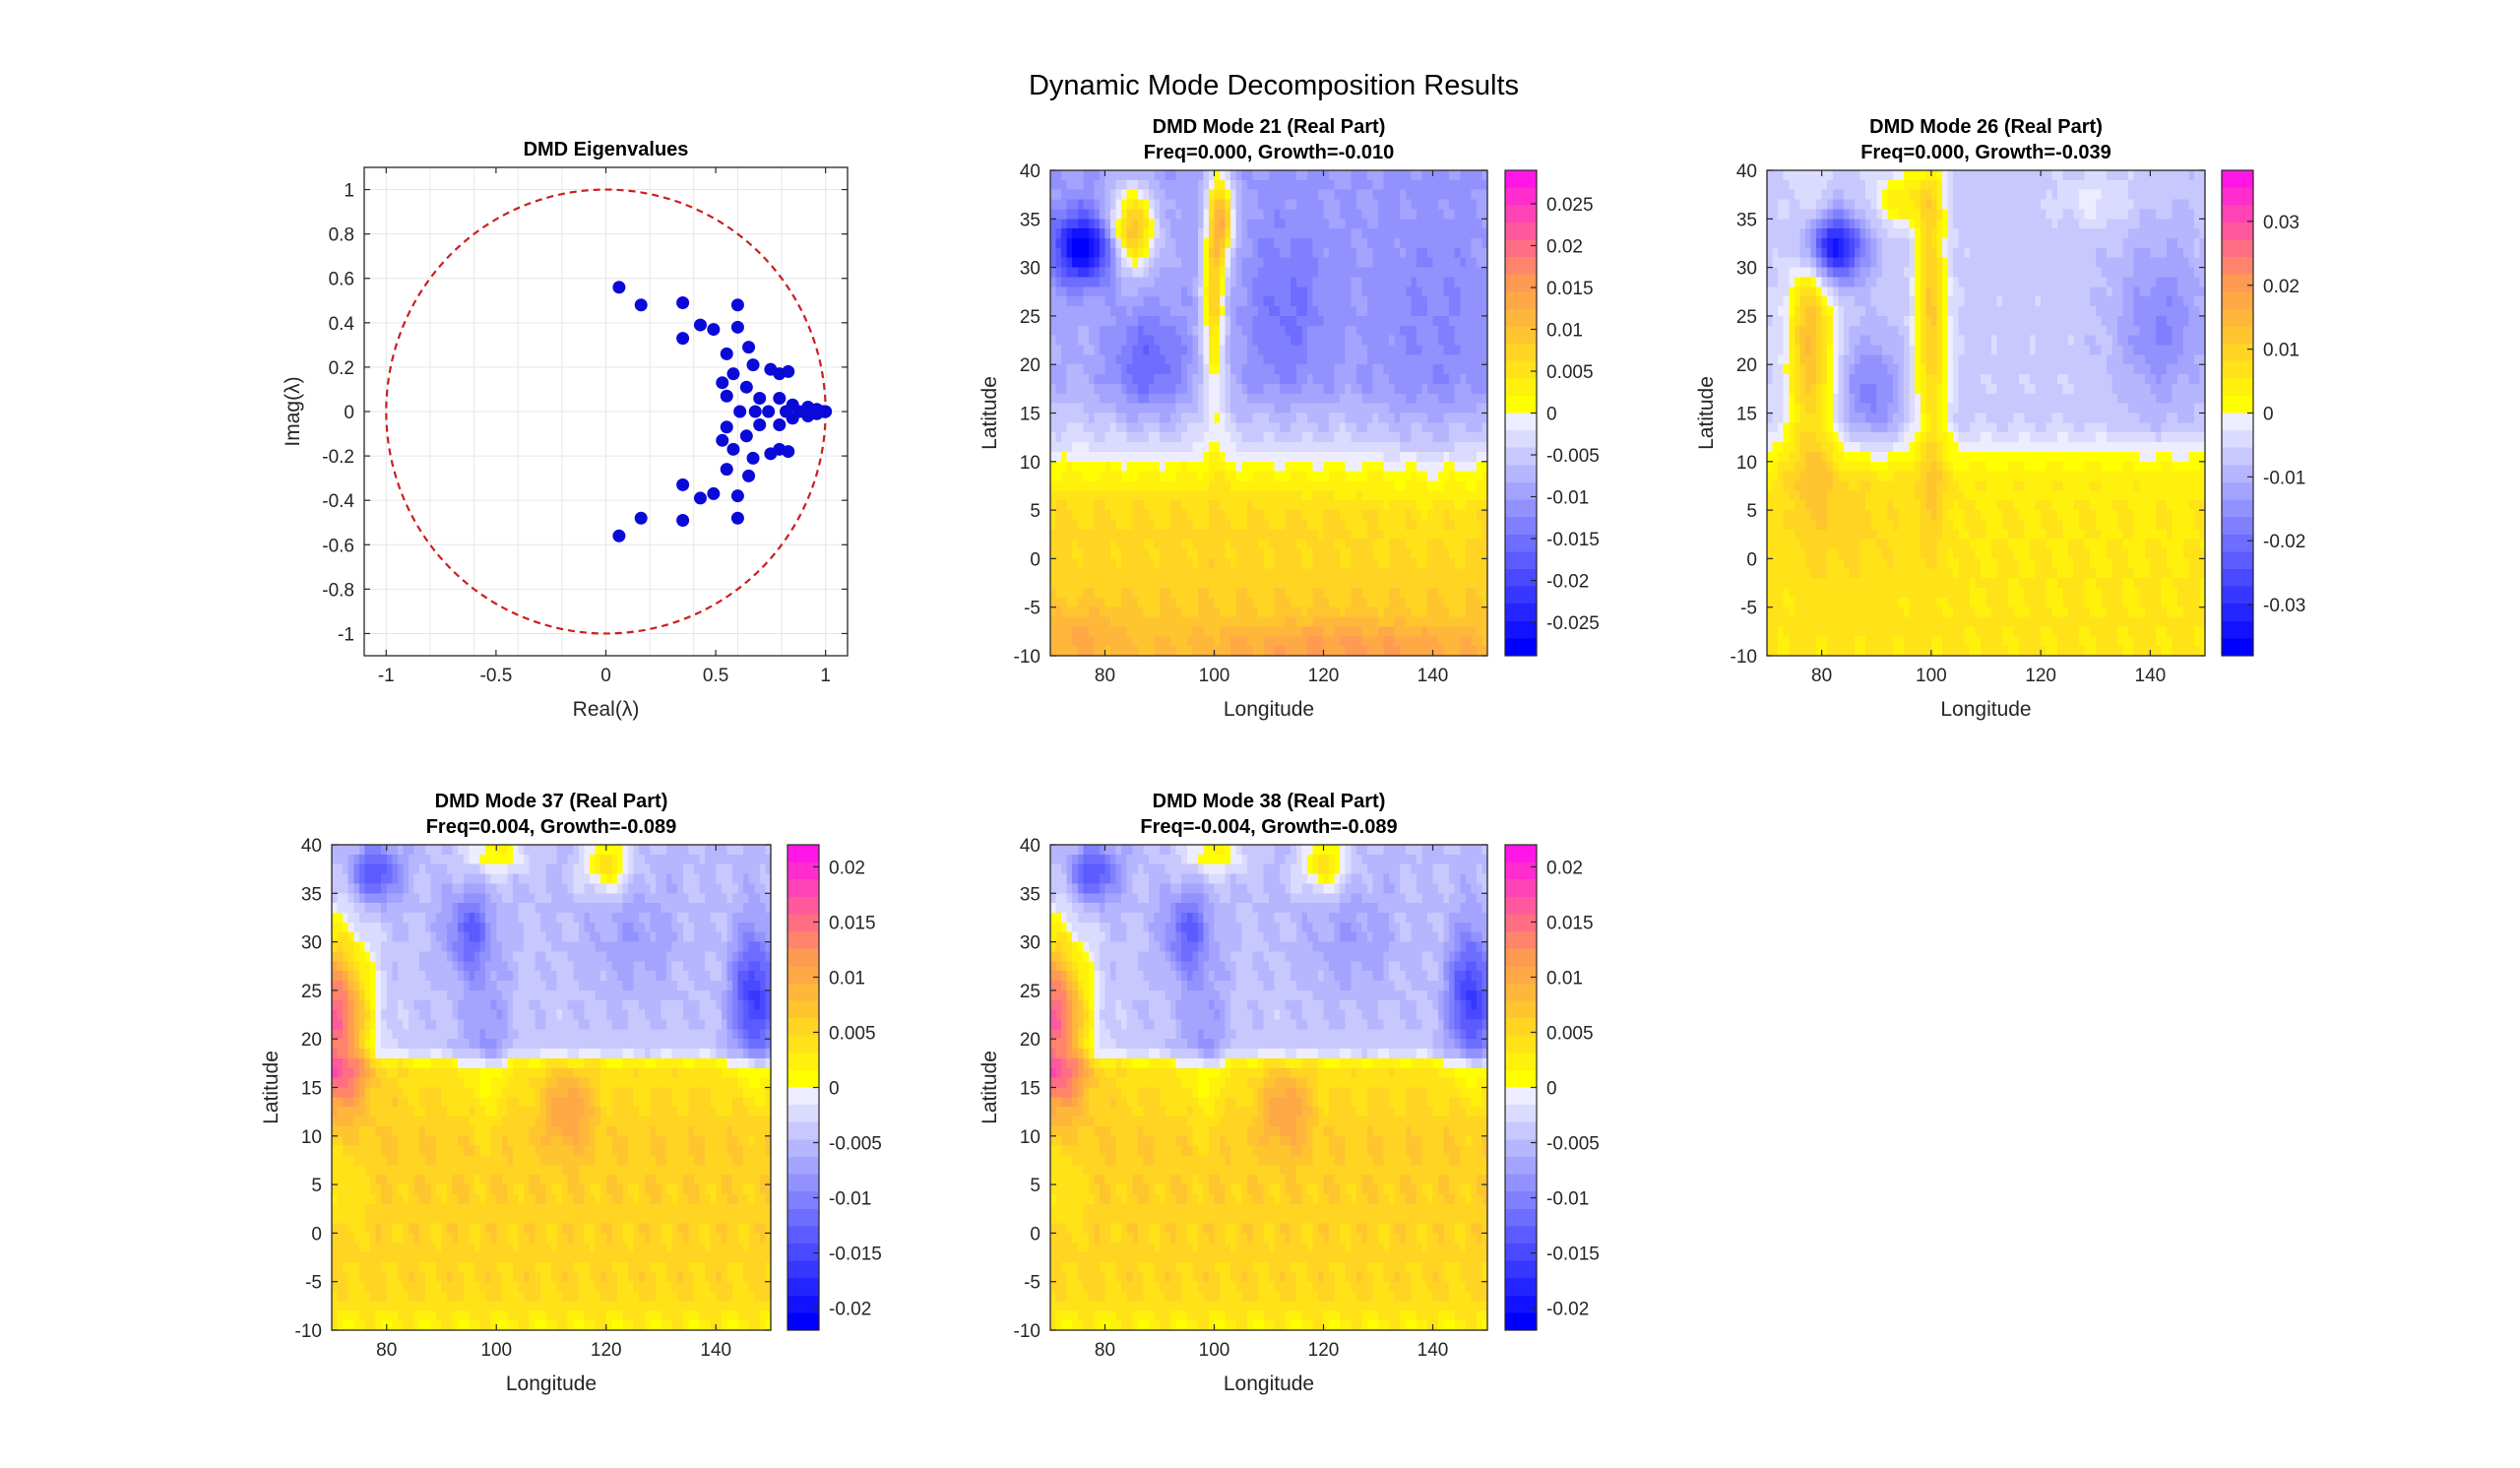 The height and width of the screenshot is (1468, 2520). What do you see at coordinates (788, 452) in the screenshot?
I see `eigenvalue-point` at bounding box center [788, 452].